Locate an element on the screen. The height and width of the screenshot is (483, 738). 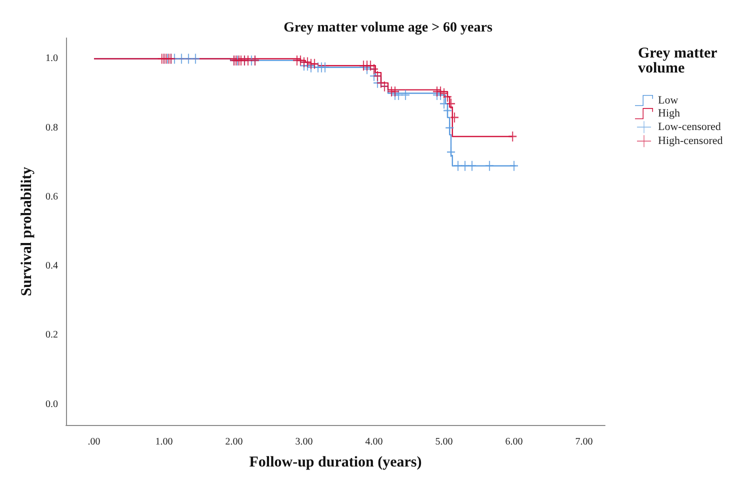
x-axis-title: Follow-up duration (years) is located at coordinates (335, 462).